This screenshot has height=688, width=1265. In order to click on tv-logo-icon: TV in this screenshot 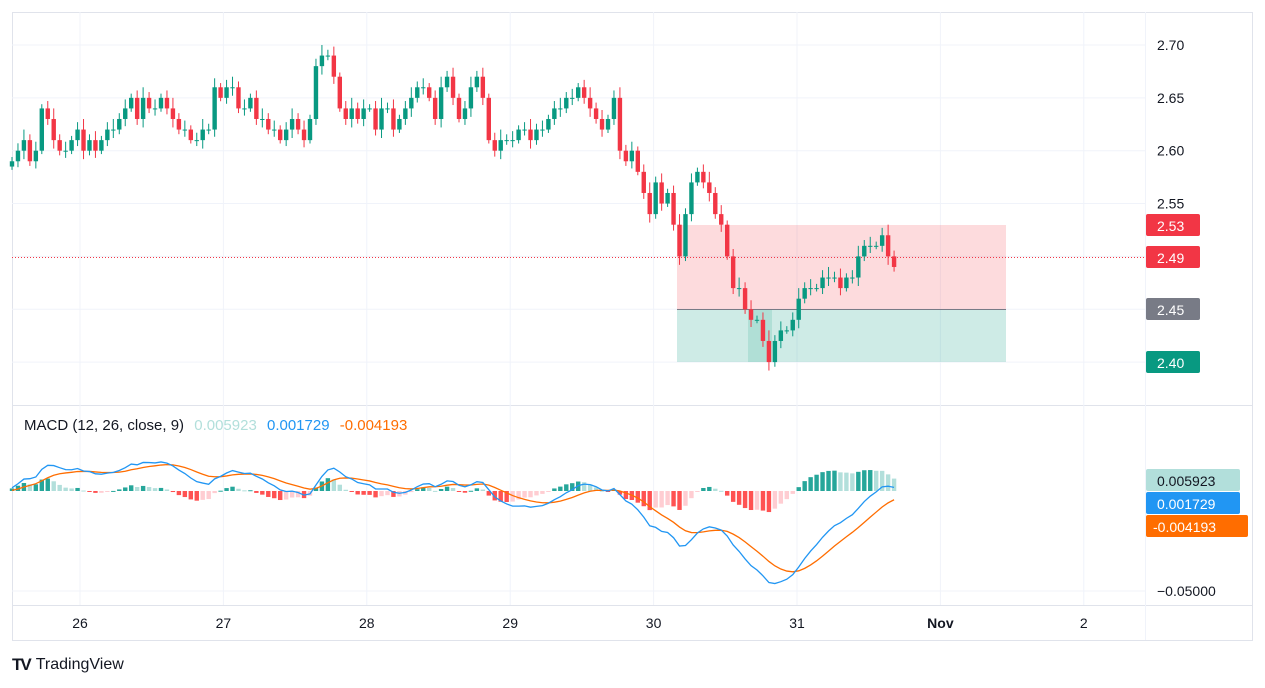, I will do `click(22, 664)`.